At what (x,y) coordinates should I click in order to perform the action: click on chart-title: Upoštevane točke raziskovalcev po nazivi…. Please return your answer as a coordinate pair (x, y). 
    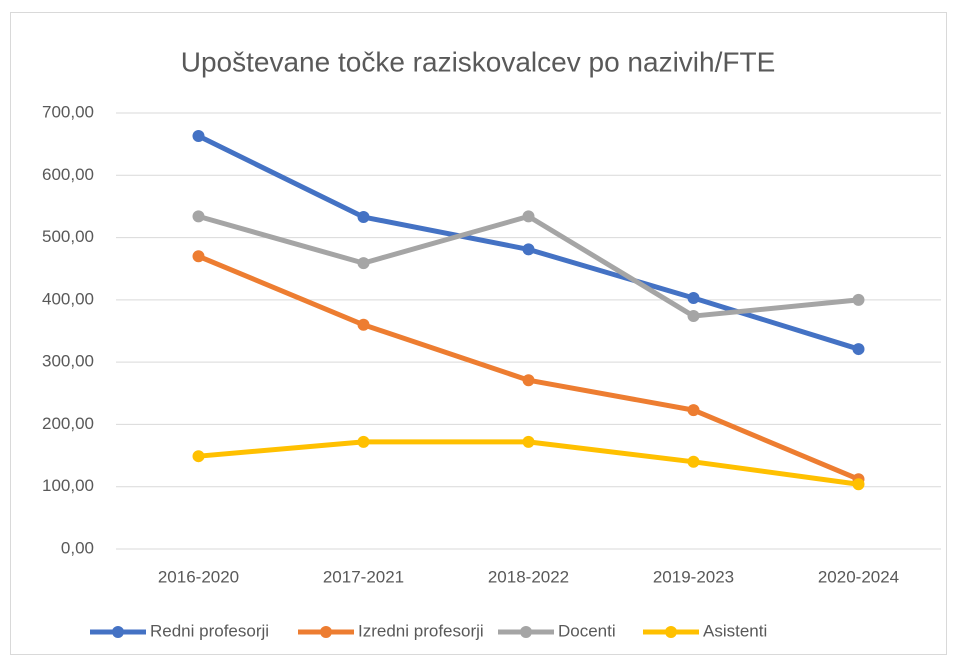
    Looking at the image, I should click on (478, 61).